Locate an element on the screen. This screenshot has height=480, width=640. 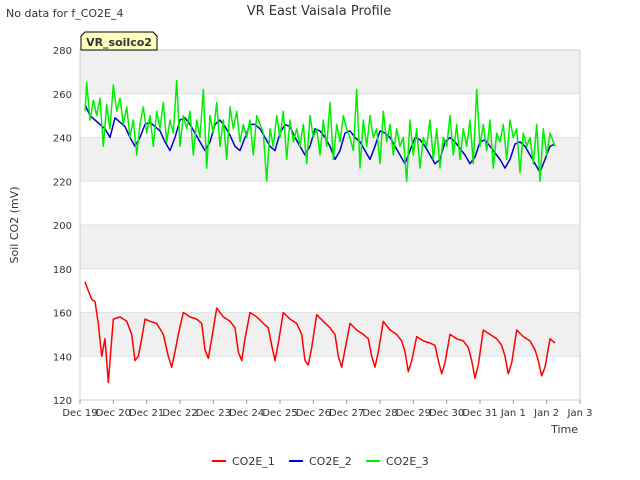
x-tick-label: Dec 22 is located at coordinates (179, 413).